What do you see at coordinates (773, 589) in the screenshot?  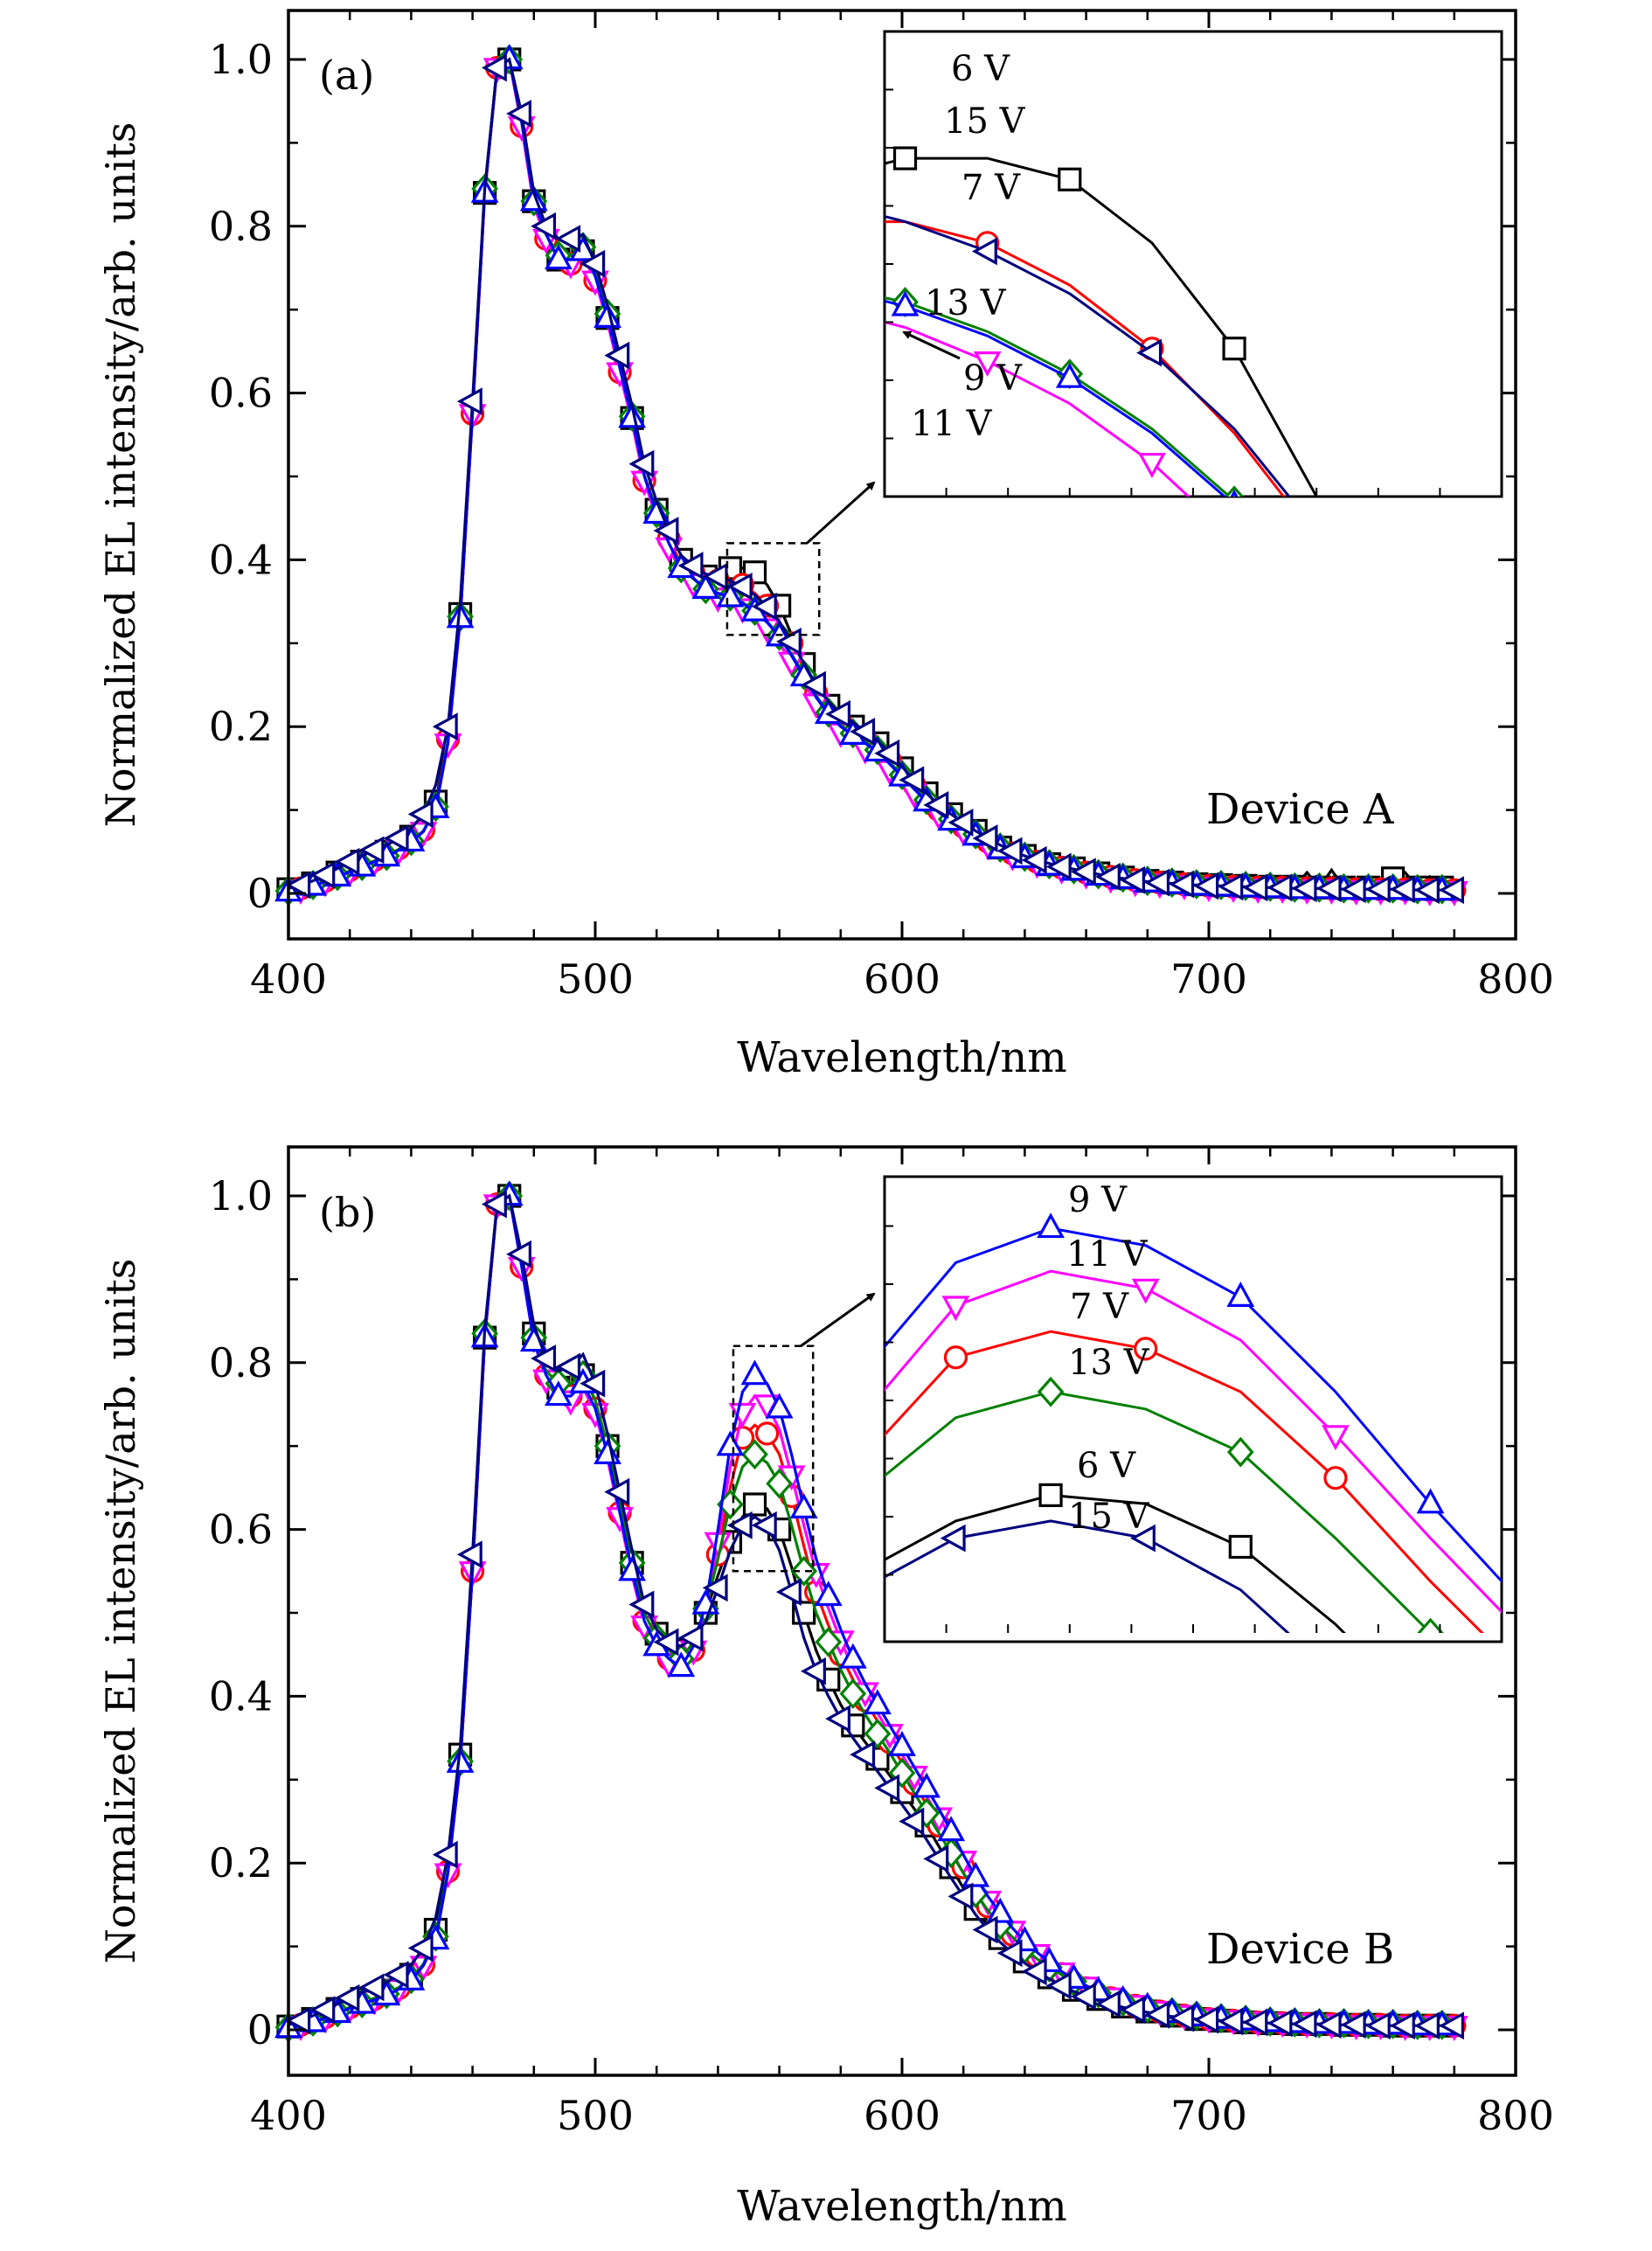 I see `panel-a-zoom-box` at bounding box center [773, 589].